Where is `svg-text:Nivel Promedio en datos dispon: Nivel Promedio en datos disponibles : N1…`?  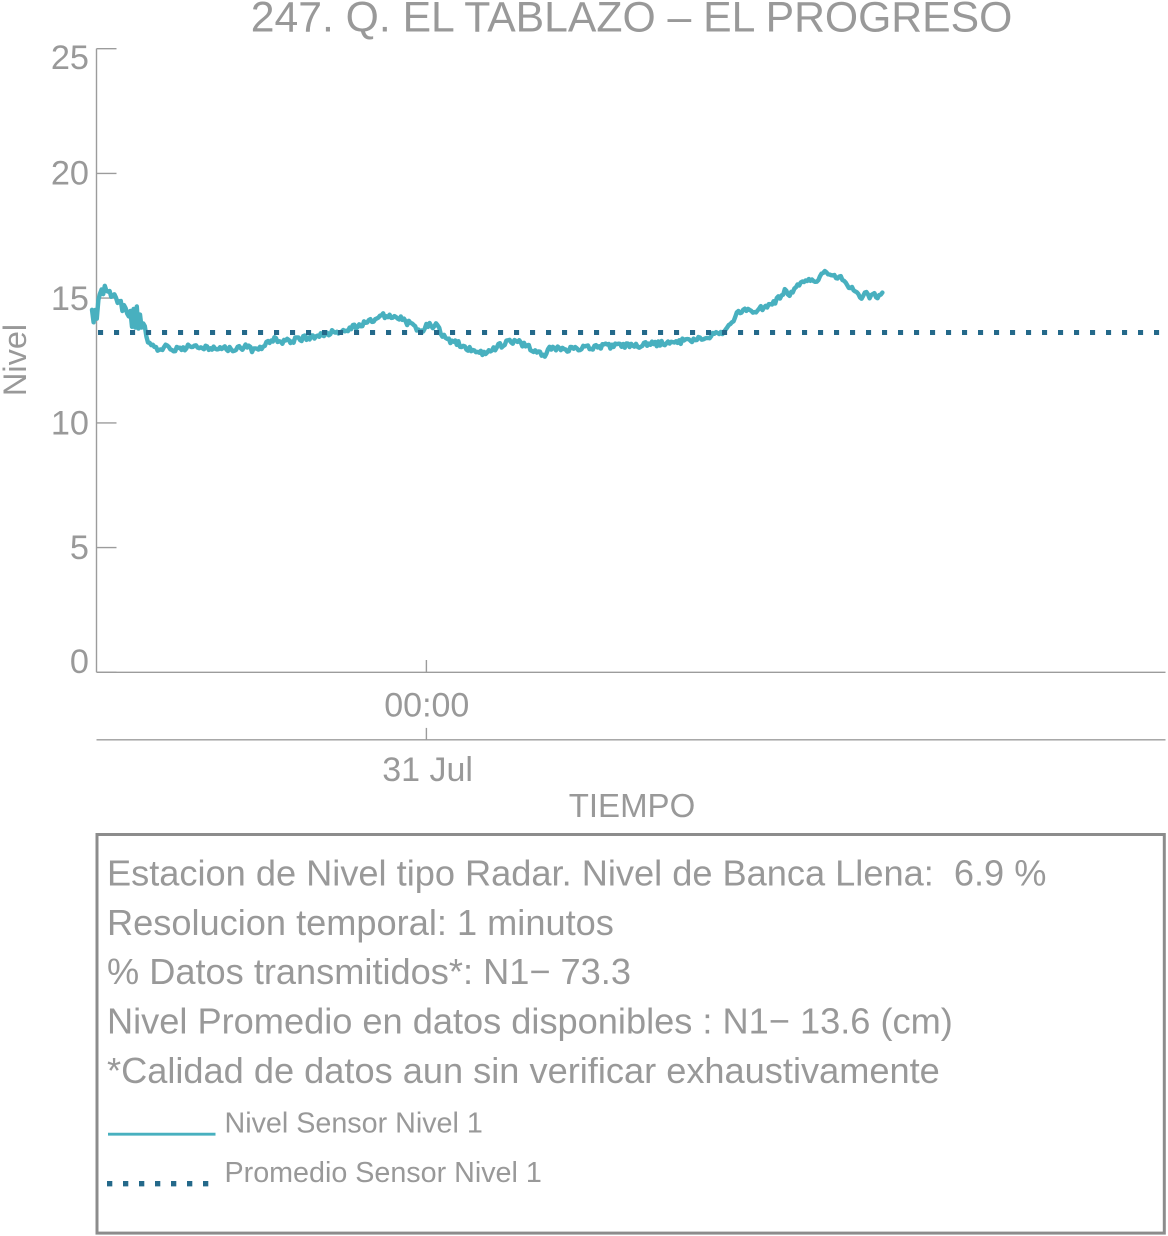
svg-text:Nivel Promedio en datos dispon: Nivel Promedio en datos disponibles : N1… is located at coordinates (530, 1021).